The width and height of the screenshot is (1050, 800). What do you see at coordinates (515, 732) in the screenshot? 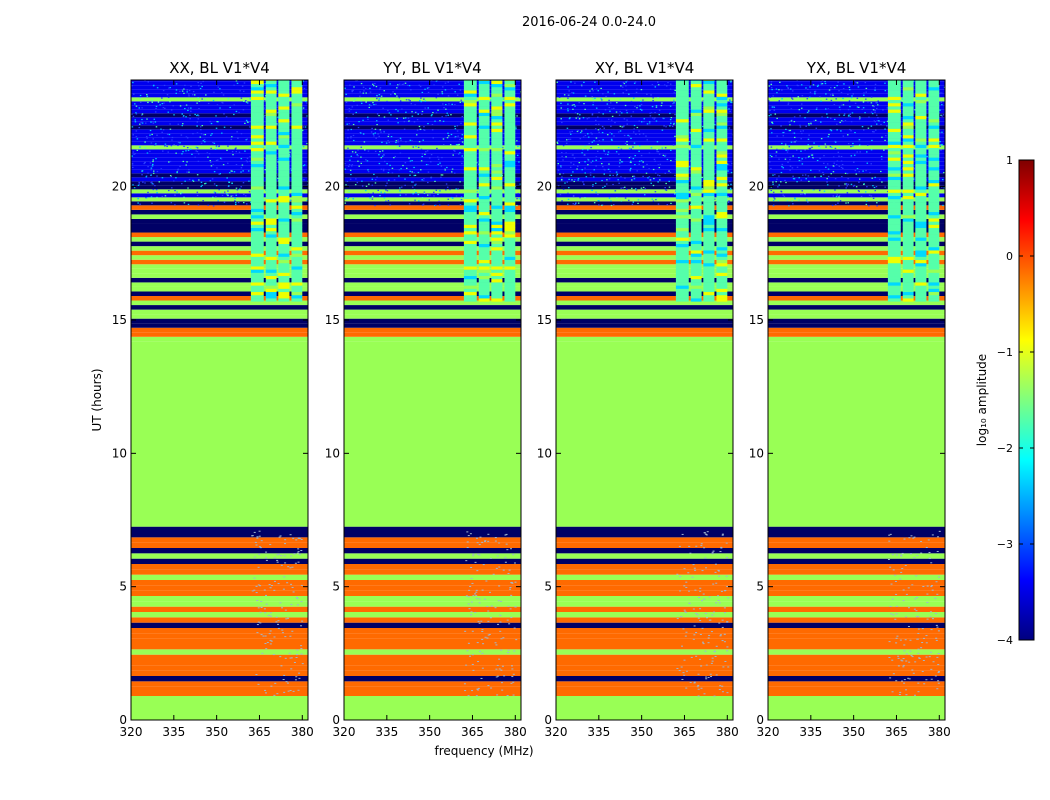
I see `x-tick-label: 380` at bounding box center [515, 732].